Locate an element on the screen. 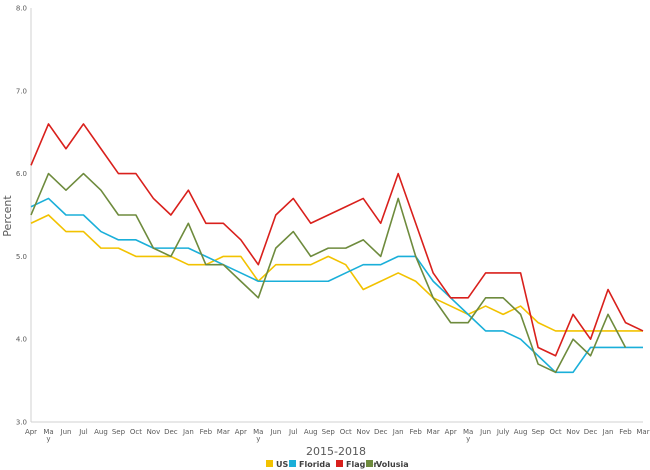  y-tick-label: 7.0 is located at coordinates (21, 91).